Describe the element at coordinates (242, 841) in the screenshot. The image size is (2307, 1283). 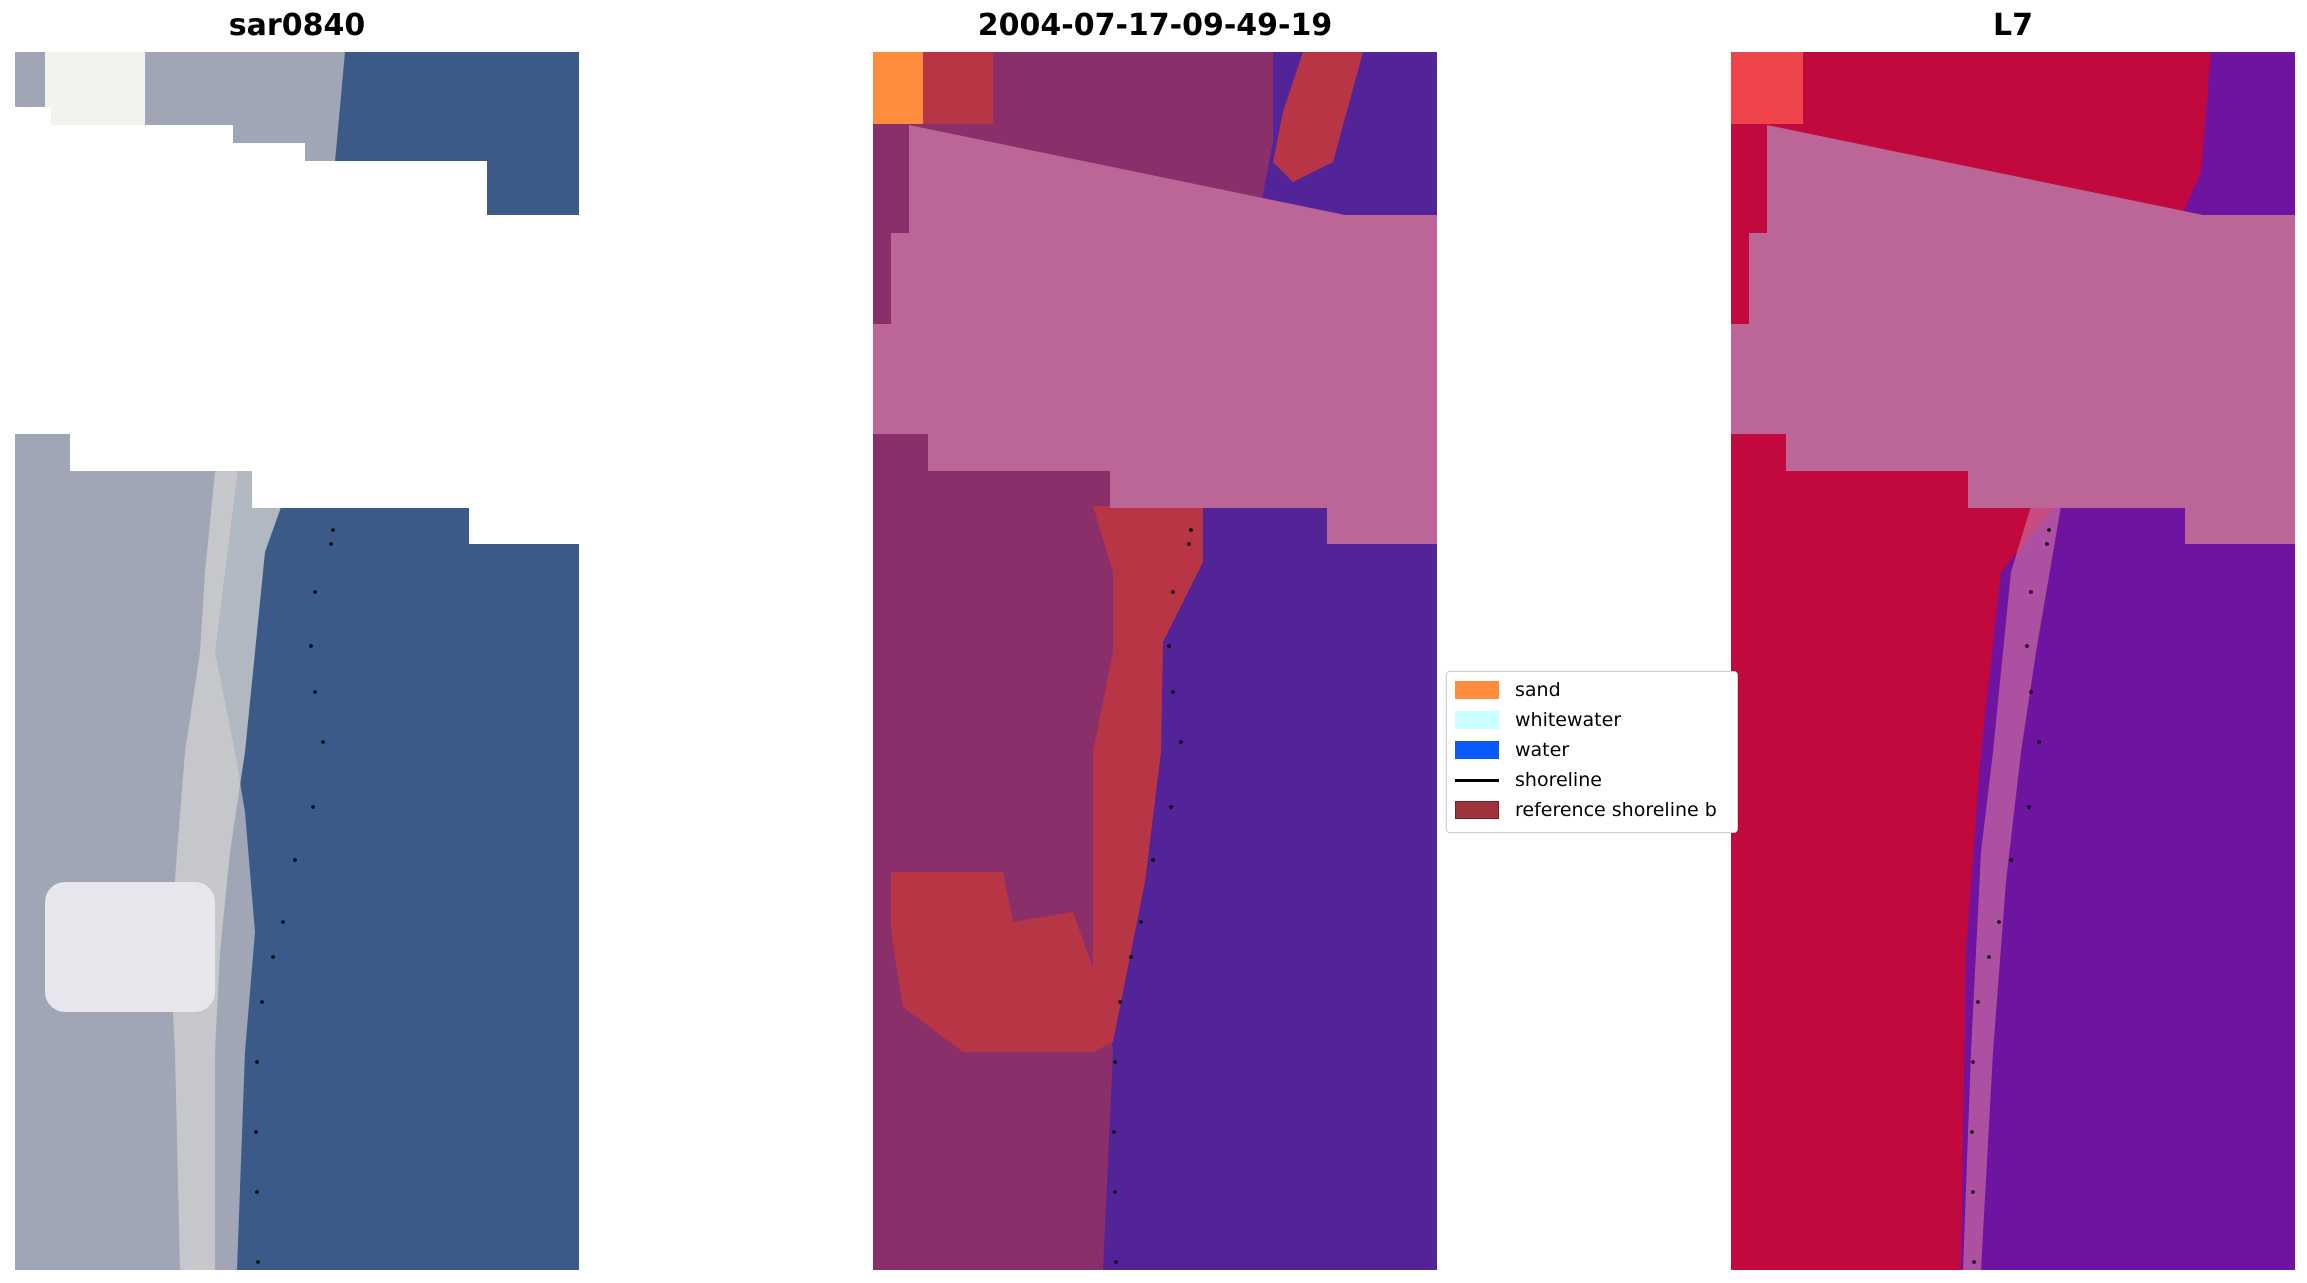
I see `rgb-beach` at that location.